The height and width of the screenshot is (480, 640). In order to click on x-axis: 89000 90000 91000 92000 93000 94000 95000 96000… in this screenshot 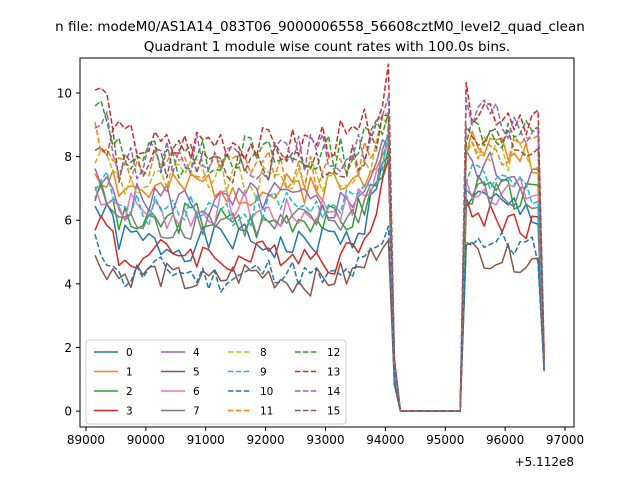, I will do `click(325, 437)`.